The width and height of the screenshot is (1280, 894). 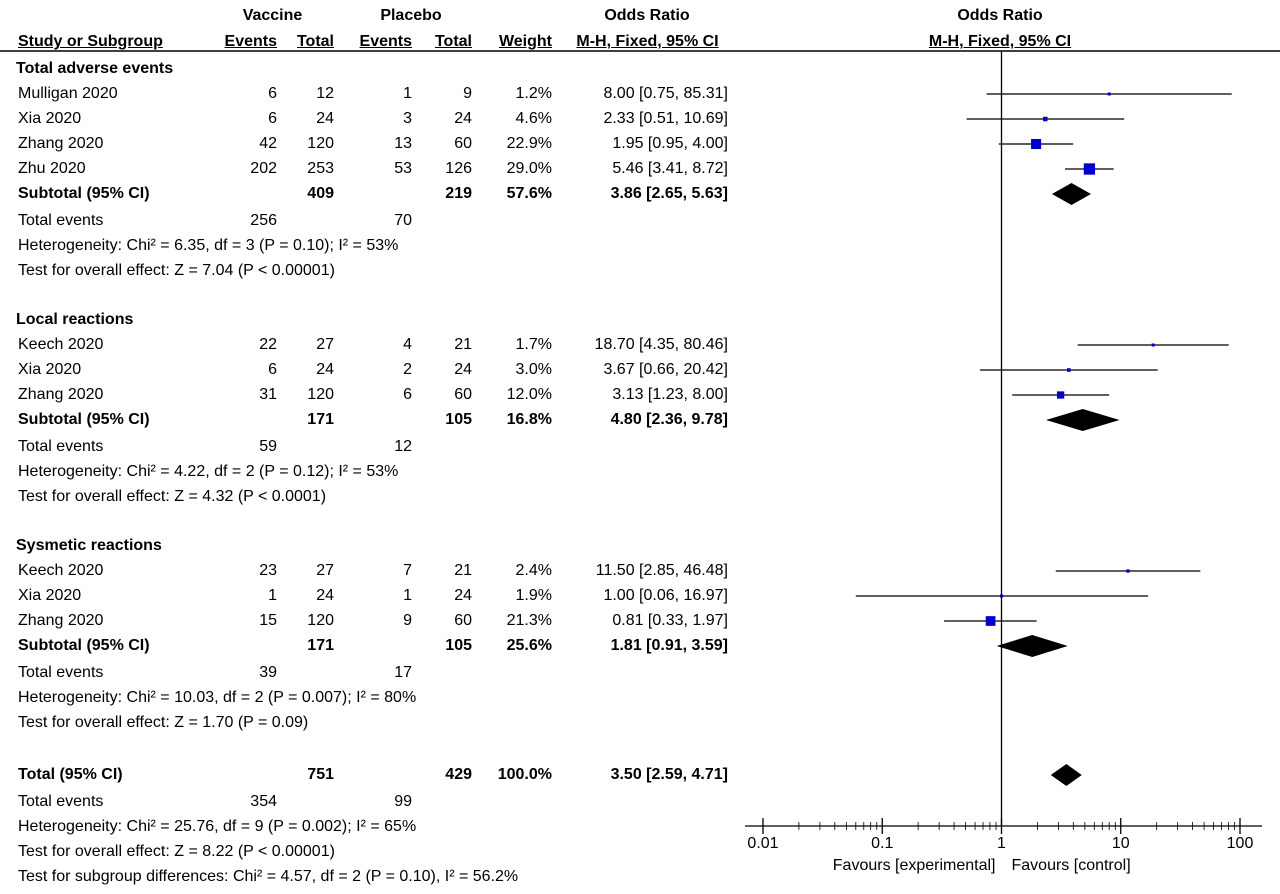 I want to click on overall-events-placebo: 99, so click(x=403, y=801).